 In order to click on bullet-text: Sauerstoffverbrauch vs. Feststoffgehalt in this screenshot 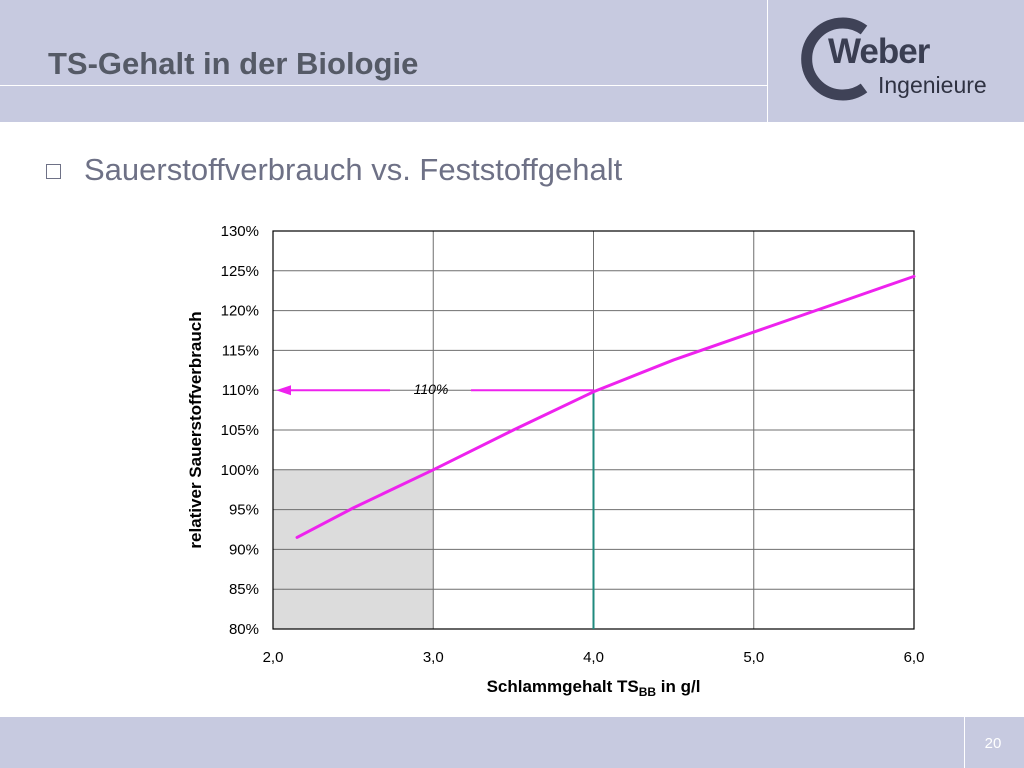, I will do `click(353, 169)`.